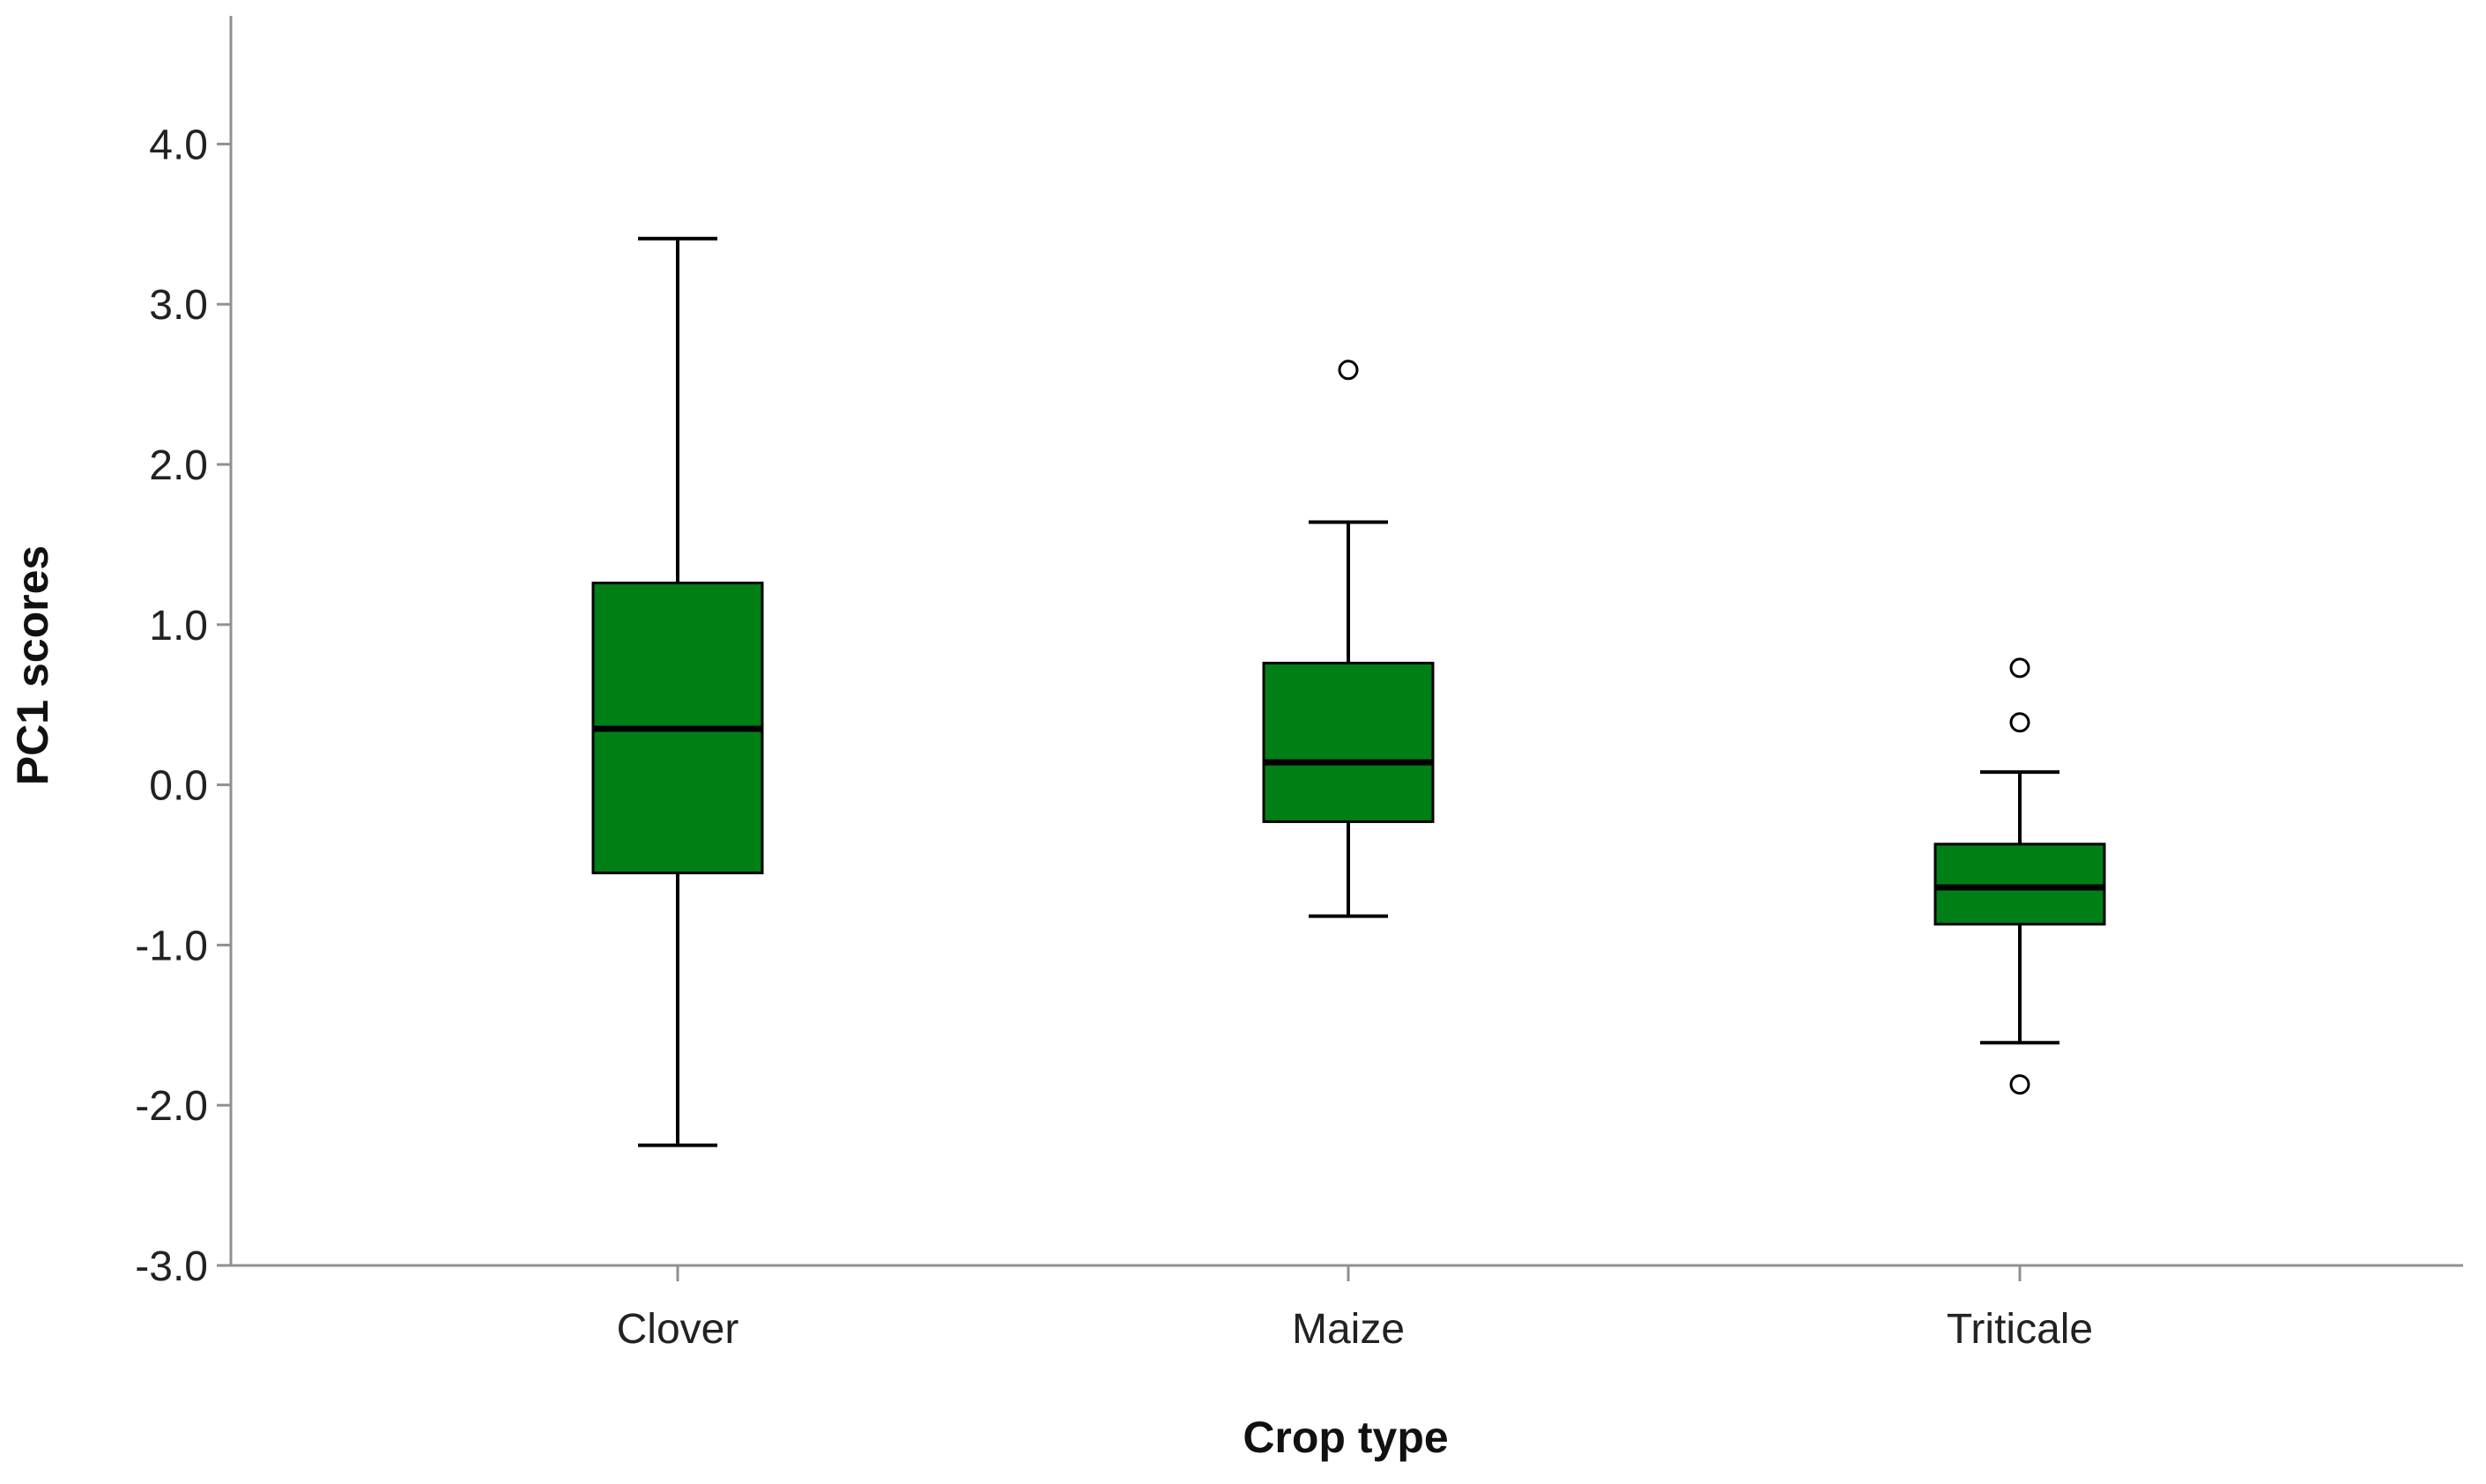 This screenshot has width=2486, height=1484. I want to click on y-tick-label: -3.0, so click(172, 1266).